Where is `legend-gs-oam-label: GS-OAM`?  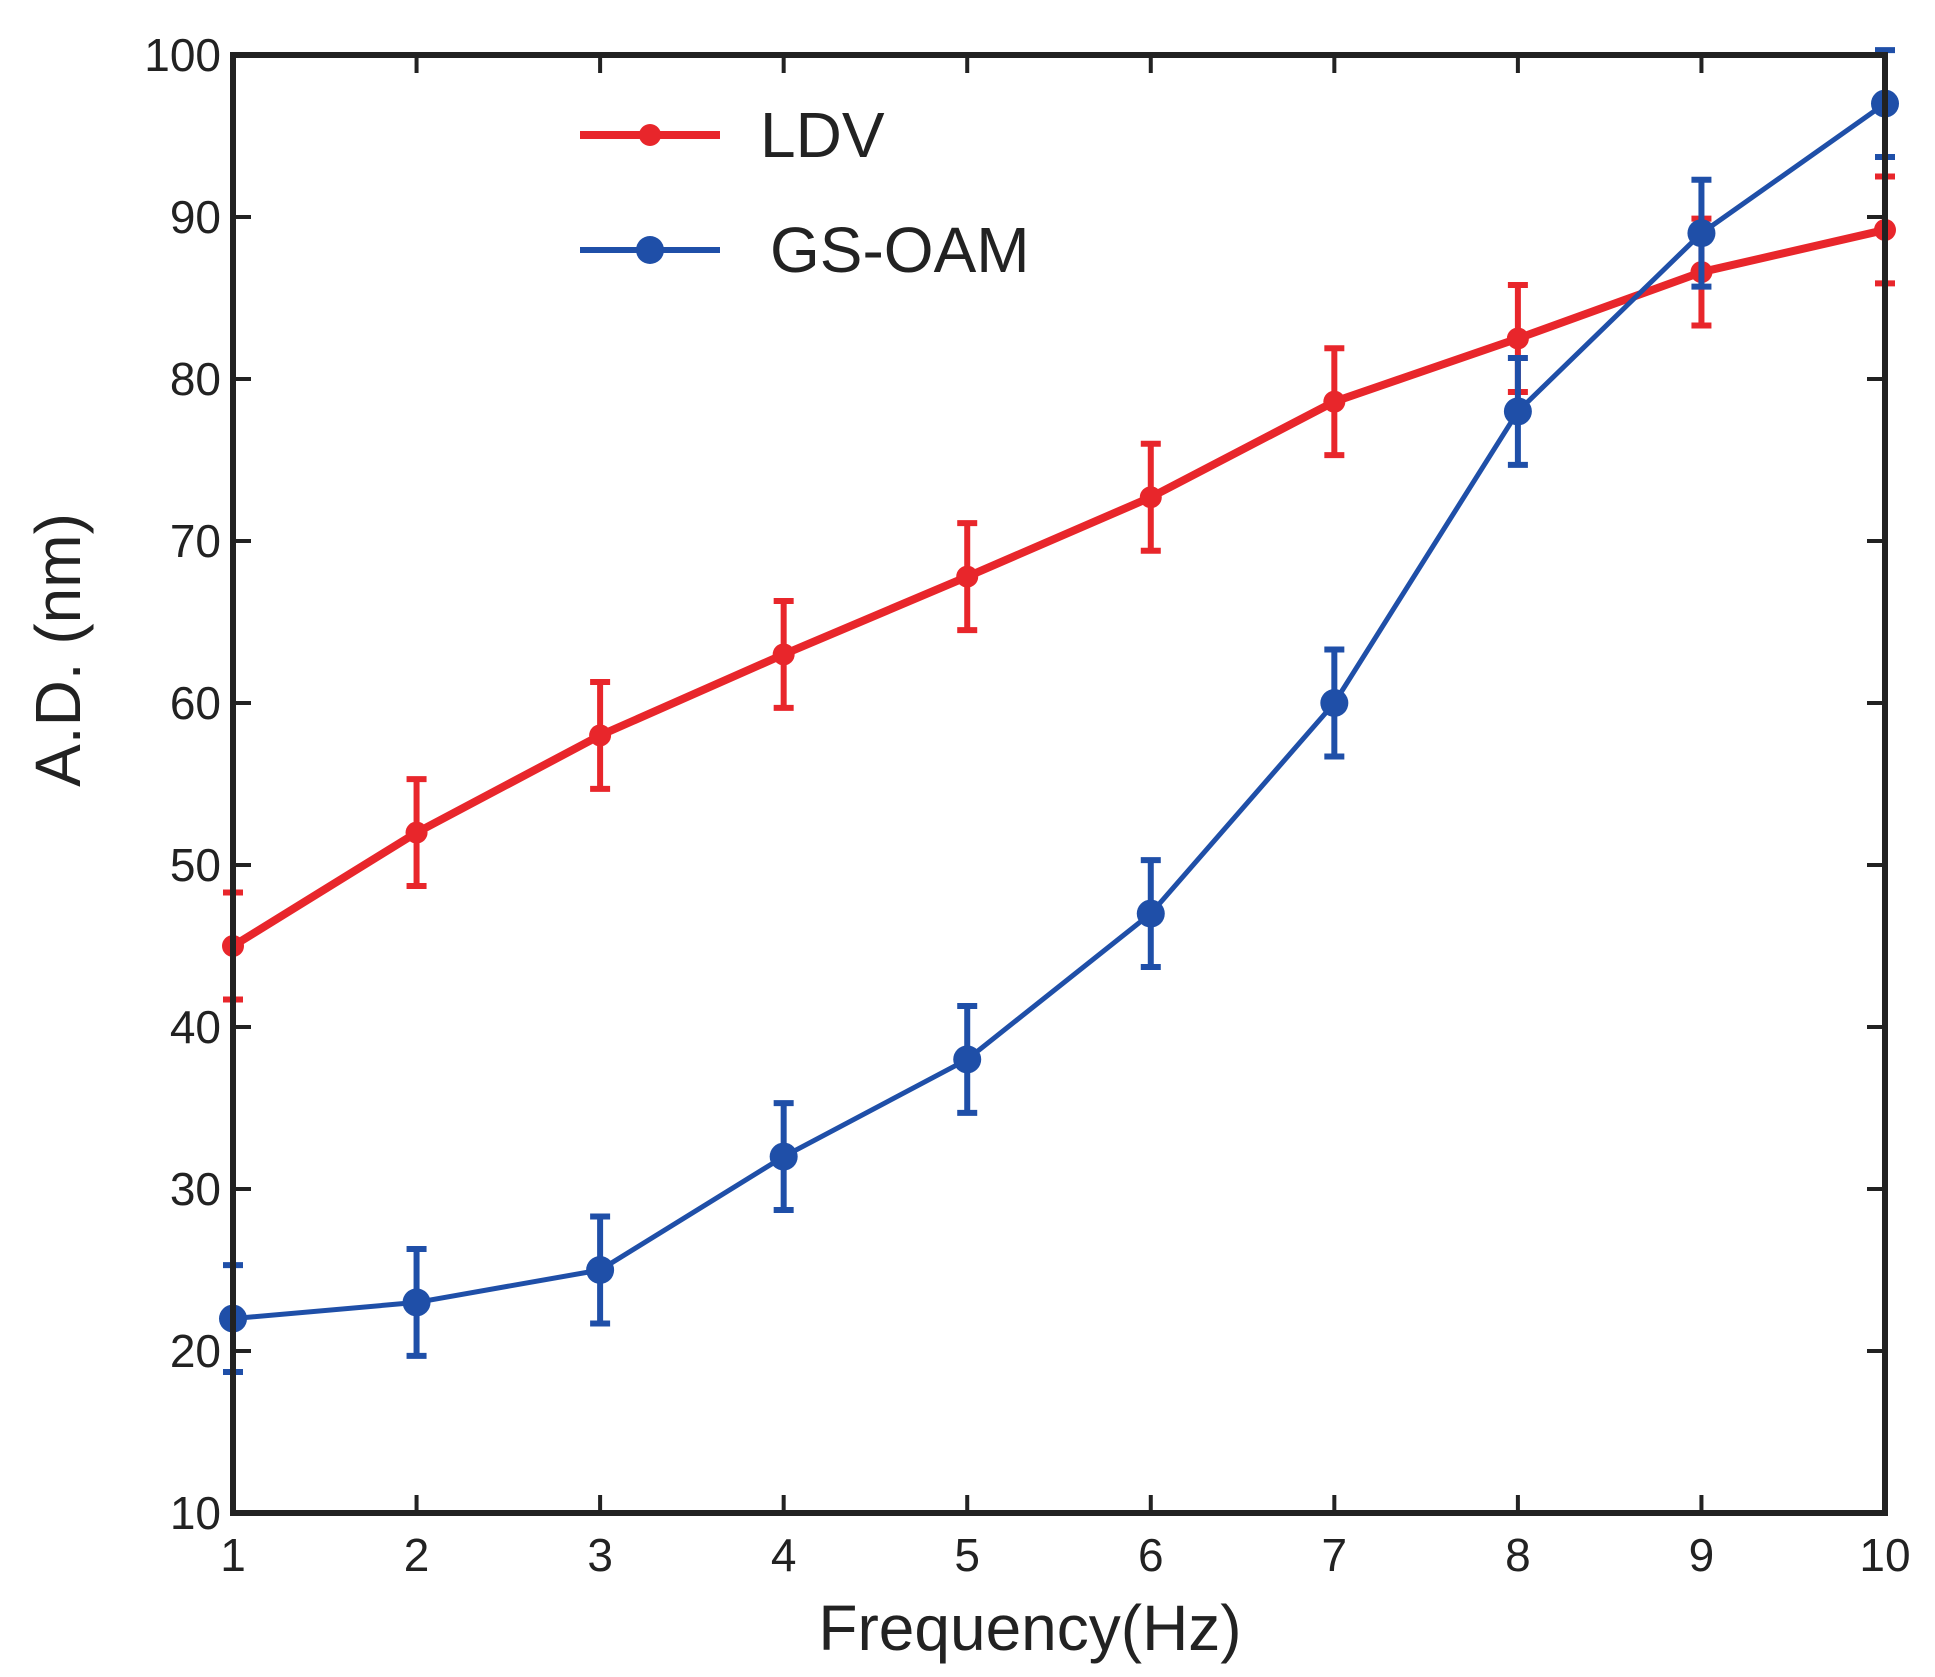 legend-gs-oam-label: GS-OAM is located at coordinates (900, 250).